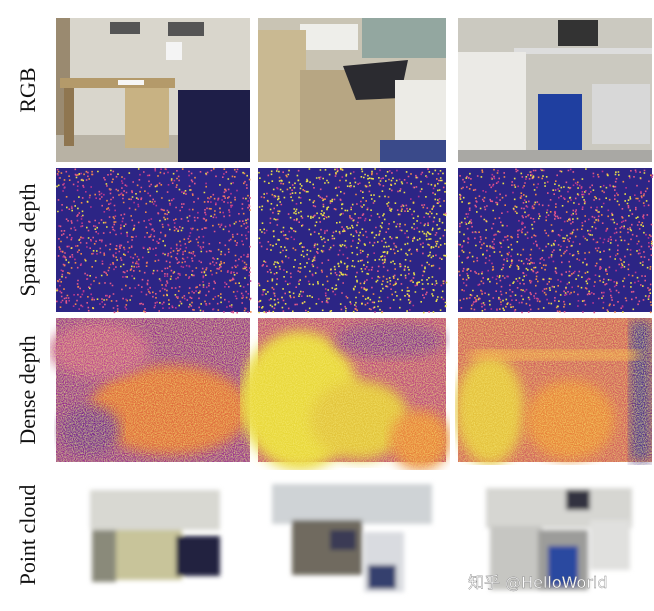 The height and width of the screenshot is (611, 654). I want to click on row-label: RGB, so click(27, 89).